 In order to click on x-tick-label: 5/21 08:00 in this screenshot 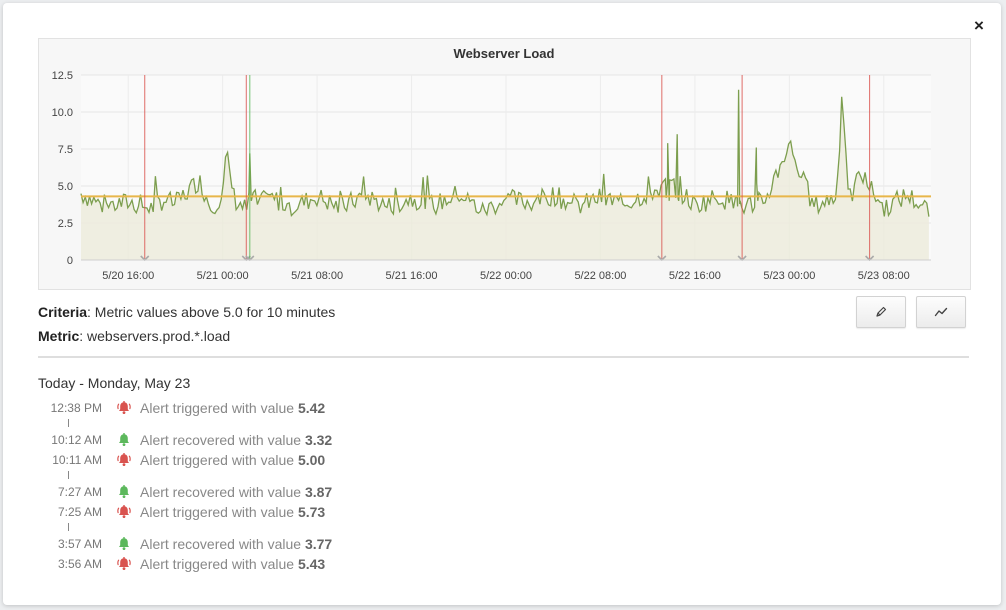, I will do `click(317, 276)`.